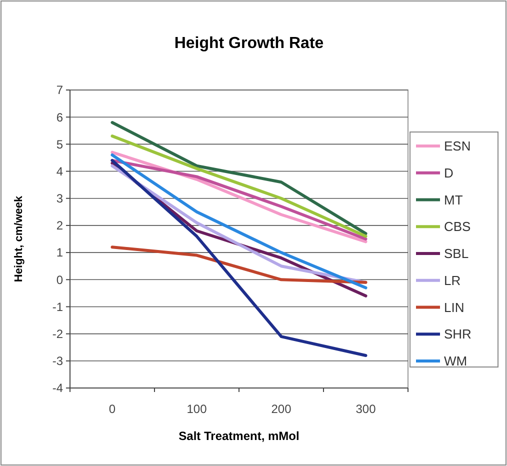 Image resolution: width=507 pixels, height=466 pixels. Describe the element at coordinates (58, 334) in the screenshot. I see `y-tick-label: -2` at that location.